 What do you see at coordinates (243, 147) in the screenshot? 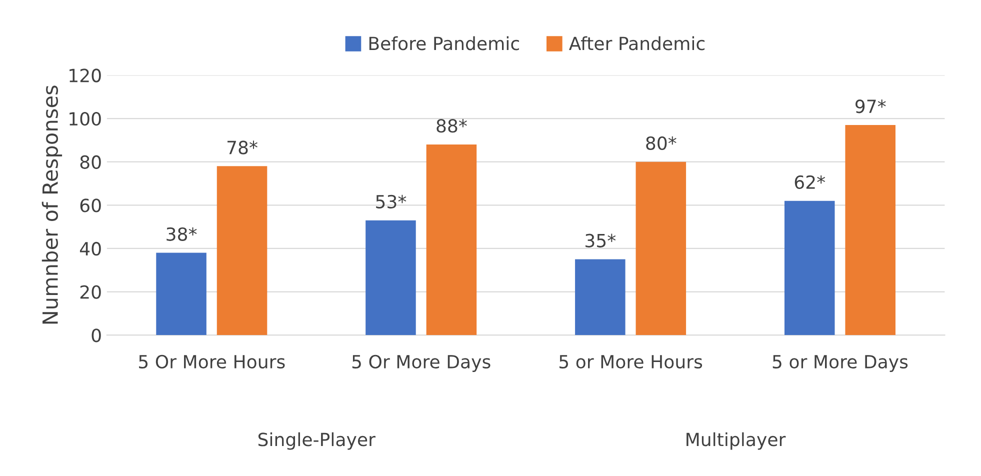
I see `data-label: 78*` at bounding box center [243, 147].